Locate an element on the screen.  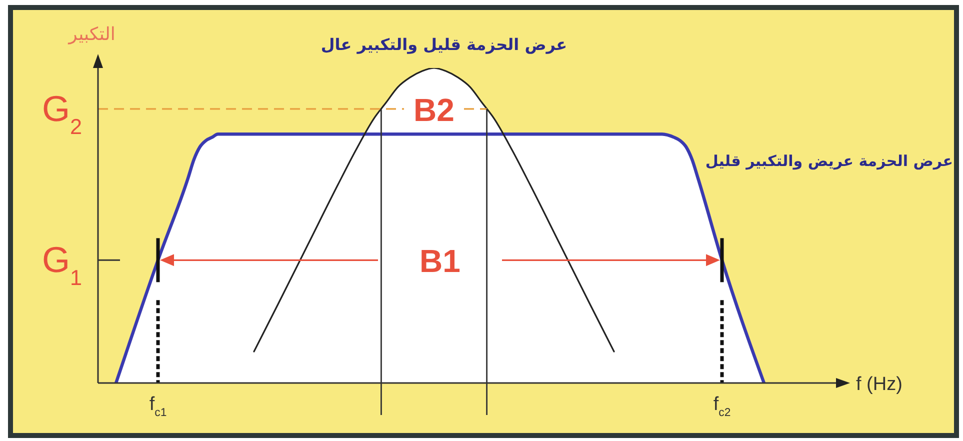
series-label: عرض الحزمة قليل والتكبير عال is located at coordinates (444, 44).